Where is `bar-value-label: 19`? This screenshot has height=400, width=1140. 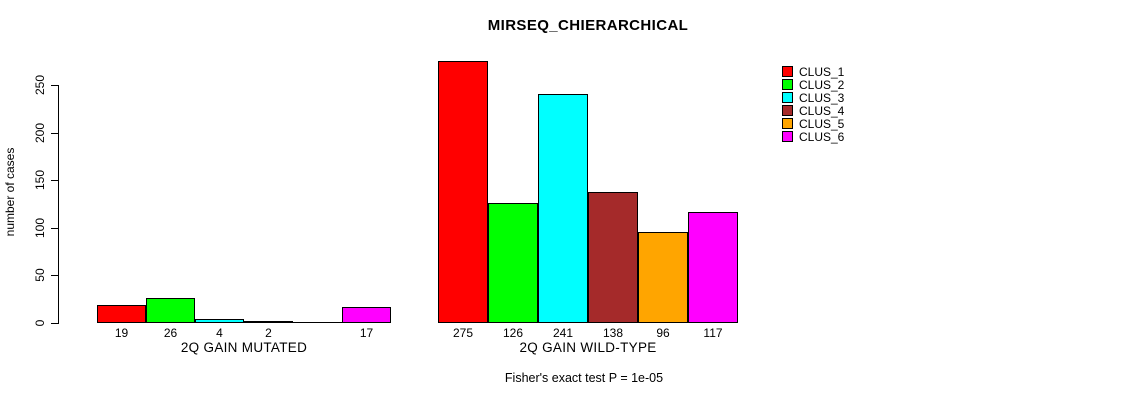
bar-value-label: 19 is located at coordinates (121, 333).